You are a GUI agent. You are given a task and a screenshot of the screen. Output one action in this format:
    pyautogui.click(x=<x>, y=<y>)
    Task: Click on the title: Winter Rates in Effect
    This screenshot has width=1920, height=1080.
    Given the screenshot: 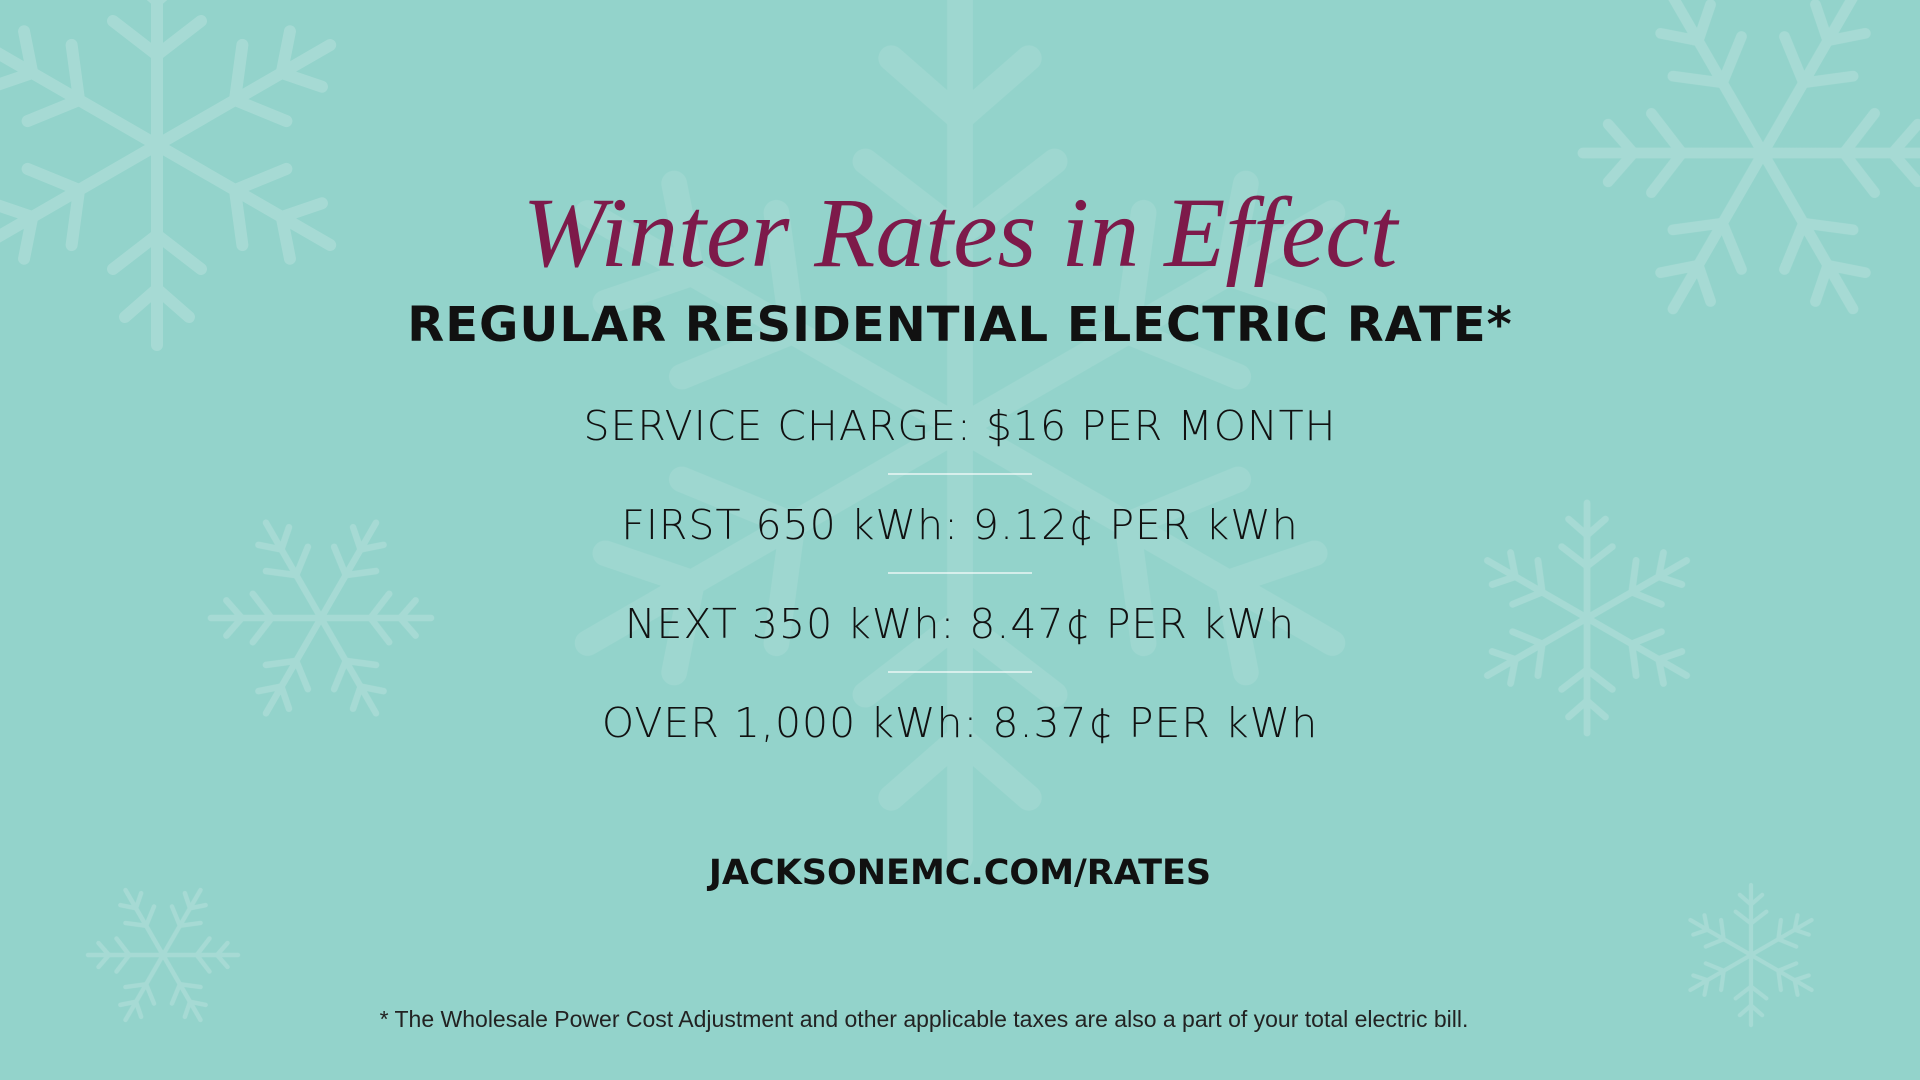 What is the action you would take?
    pyautogui.click(x=960, y=232)
    